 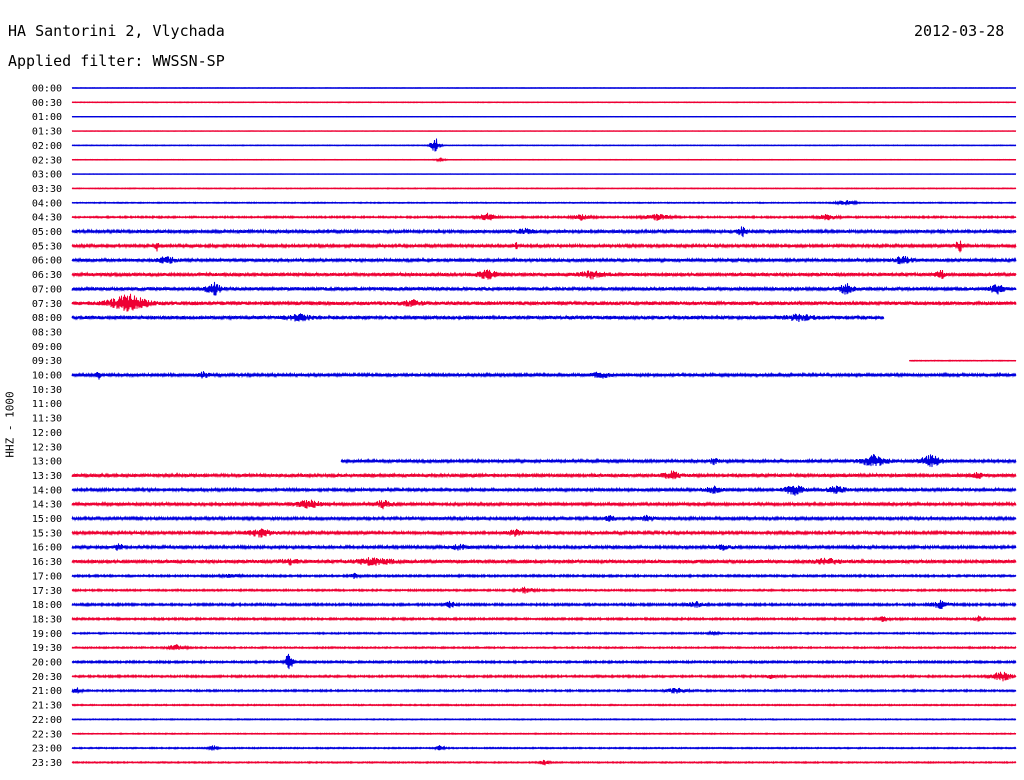 I want to click on row-time-label: 15:00, so click(x=47, y=519).